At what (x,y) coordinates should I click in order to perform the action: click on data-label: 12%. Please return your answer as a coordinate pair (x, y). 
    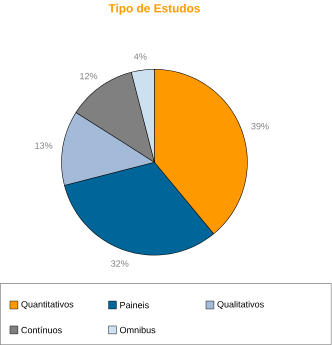
    Looking at the image, I should click on (89, 76).